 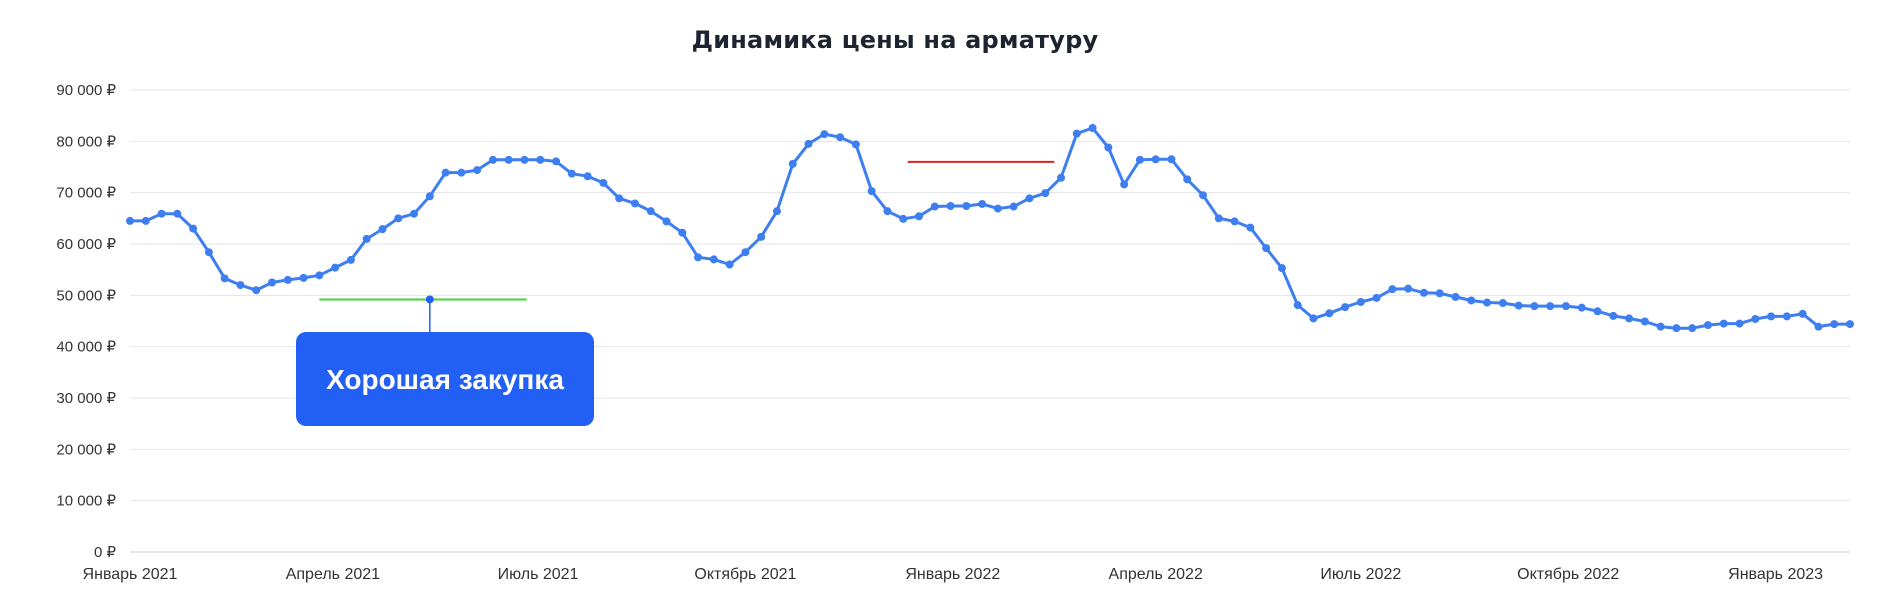 What do you see at coordinates (538, 574) in the screenshot?
I see `x-tick-label: Июль 2021` at bounding box center [538, 574].